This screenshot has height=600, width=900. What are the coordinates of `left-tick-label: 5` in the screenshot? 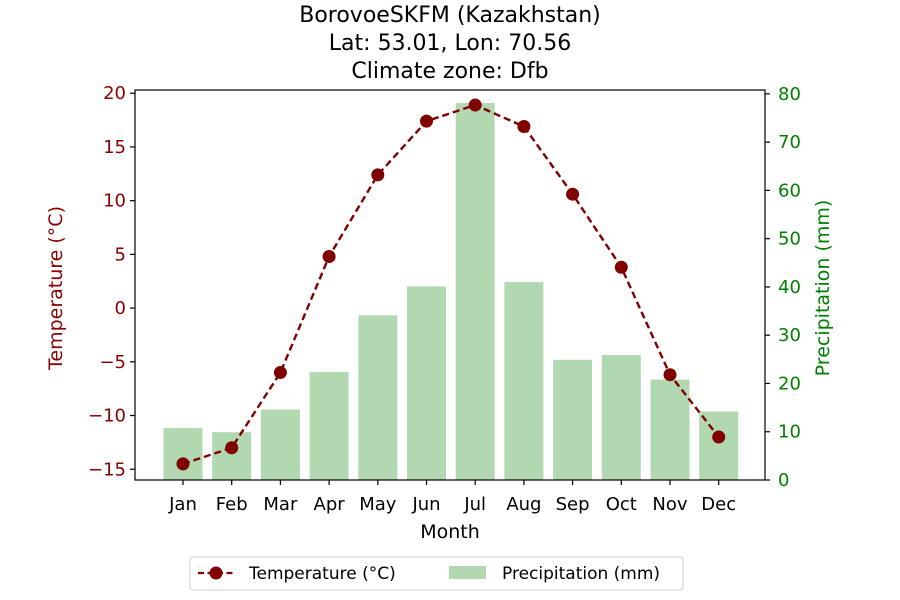 It's located at (120, 254).